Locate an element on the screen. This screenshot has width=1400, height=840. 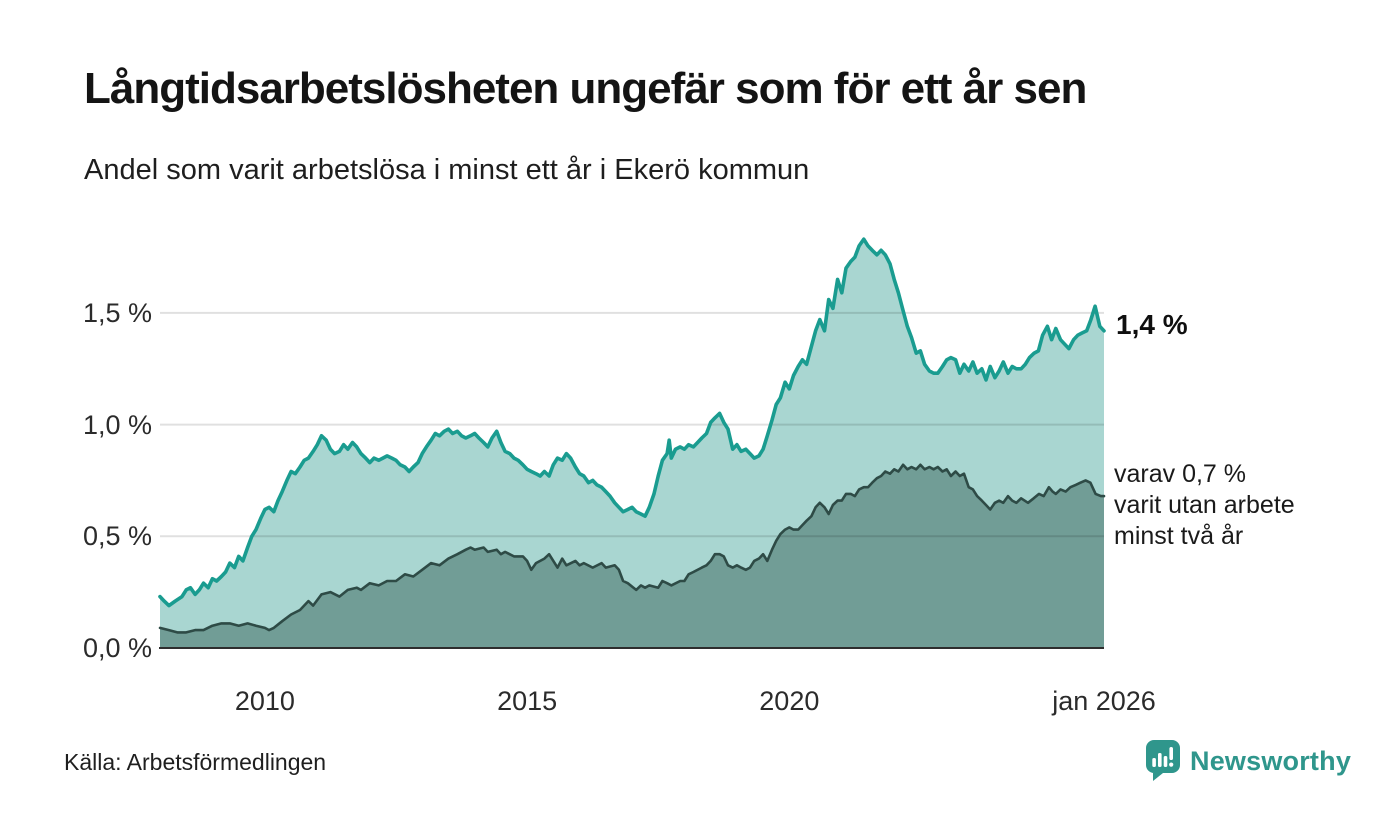
x-tick-label: 2015 is located at coordinates (527, 701).